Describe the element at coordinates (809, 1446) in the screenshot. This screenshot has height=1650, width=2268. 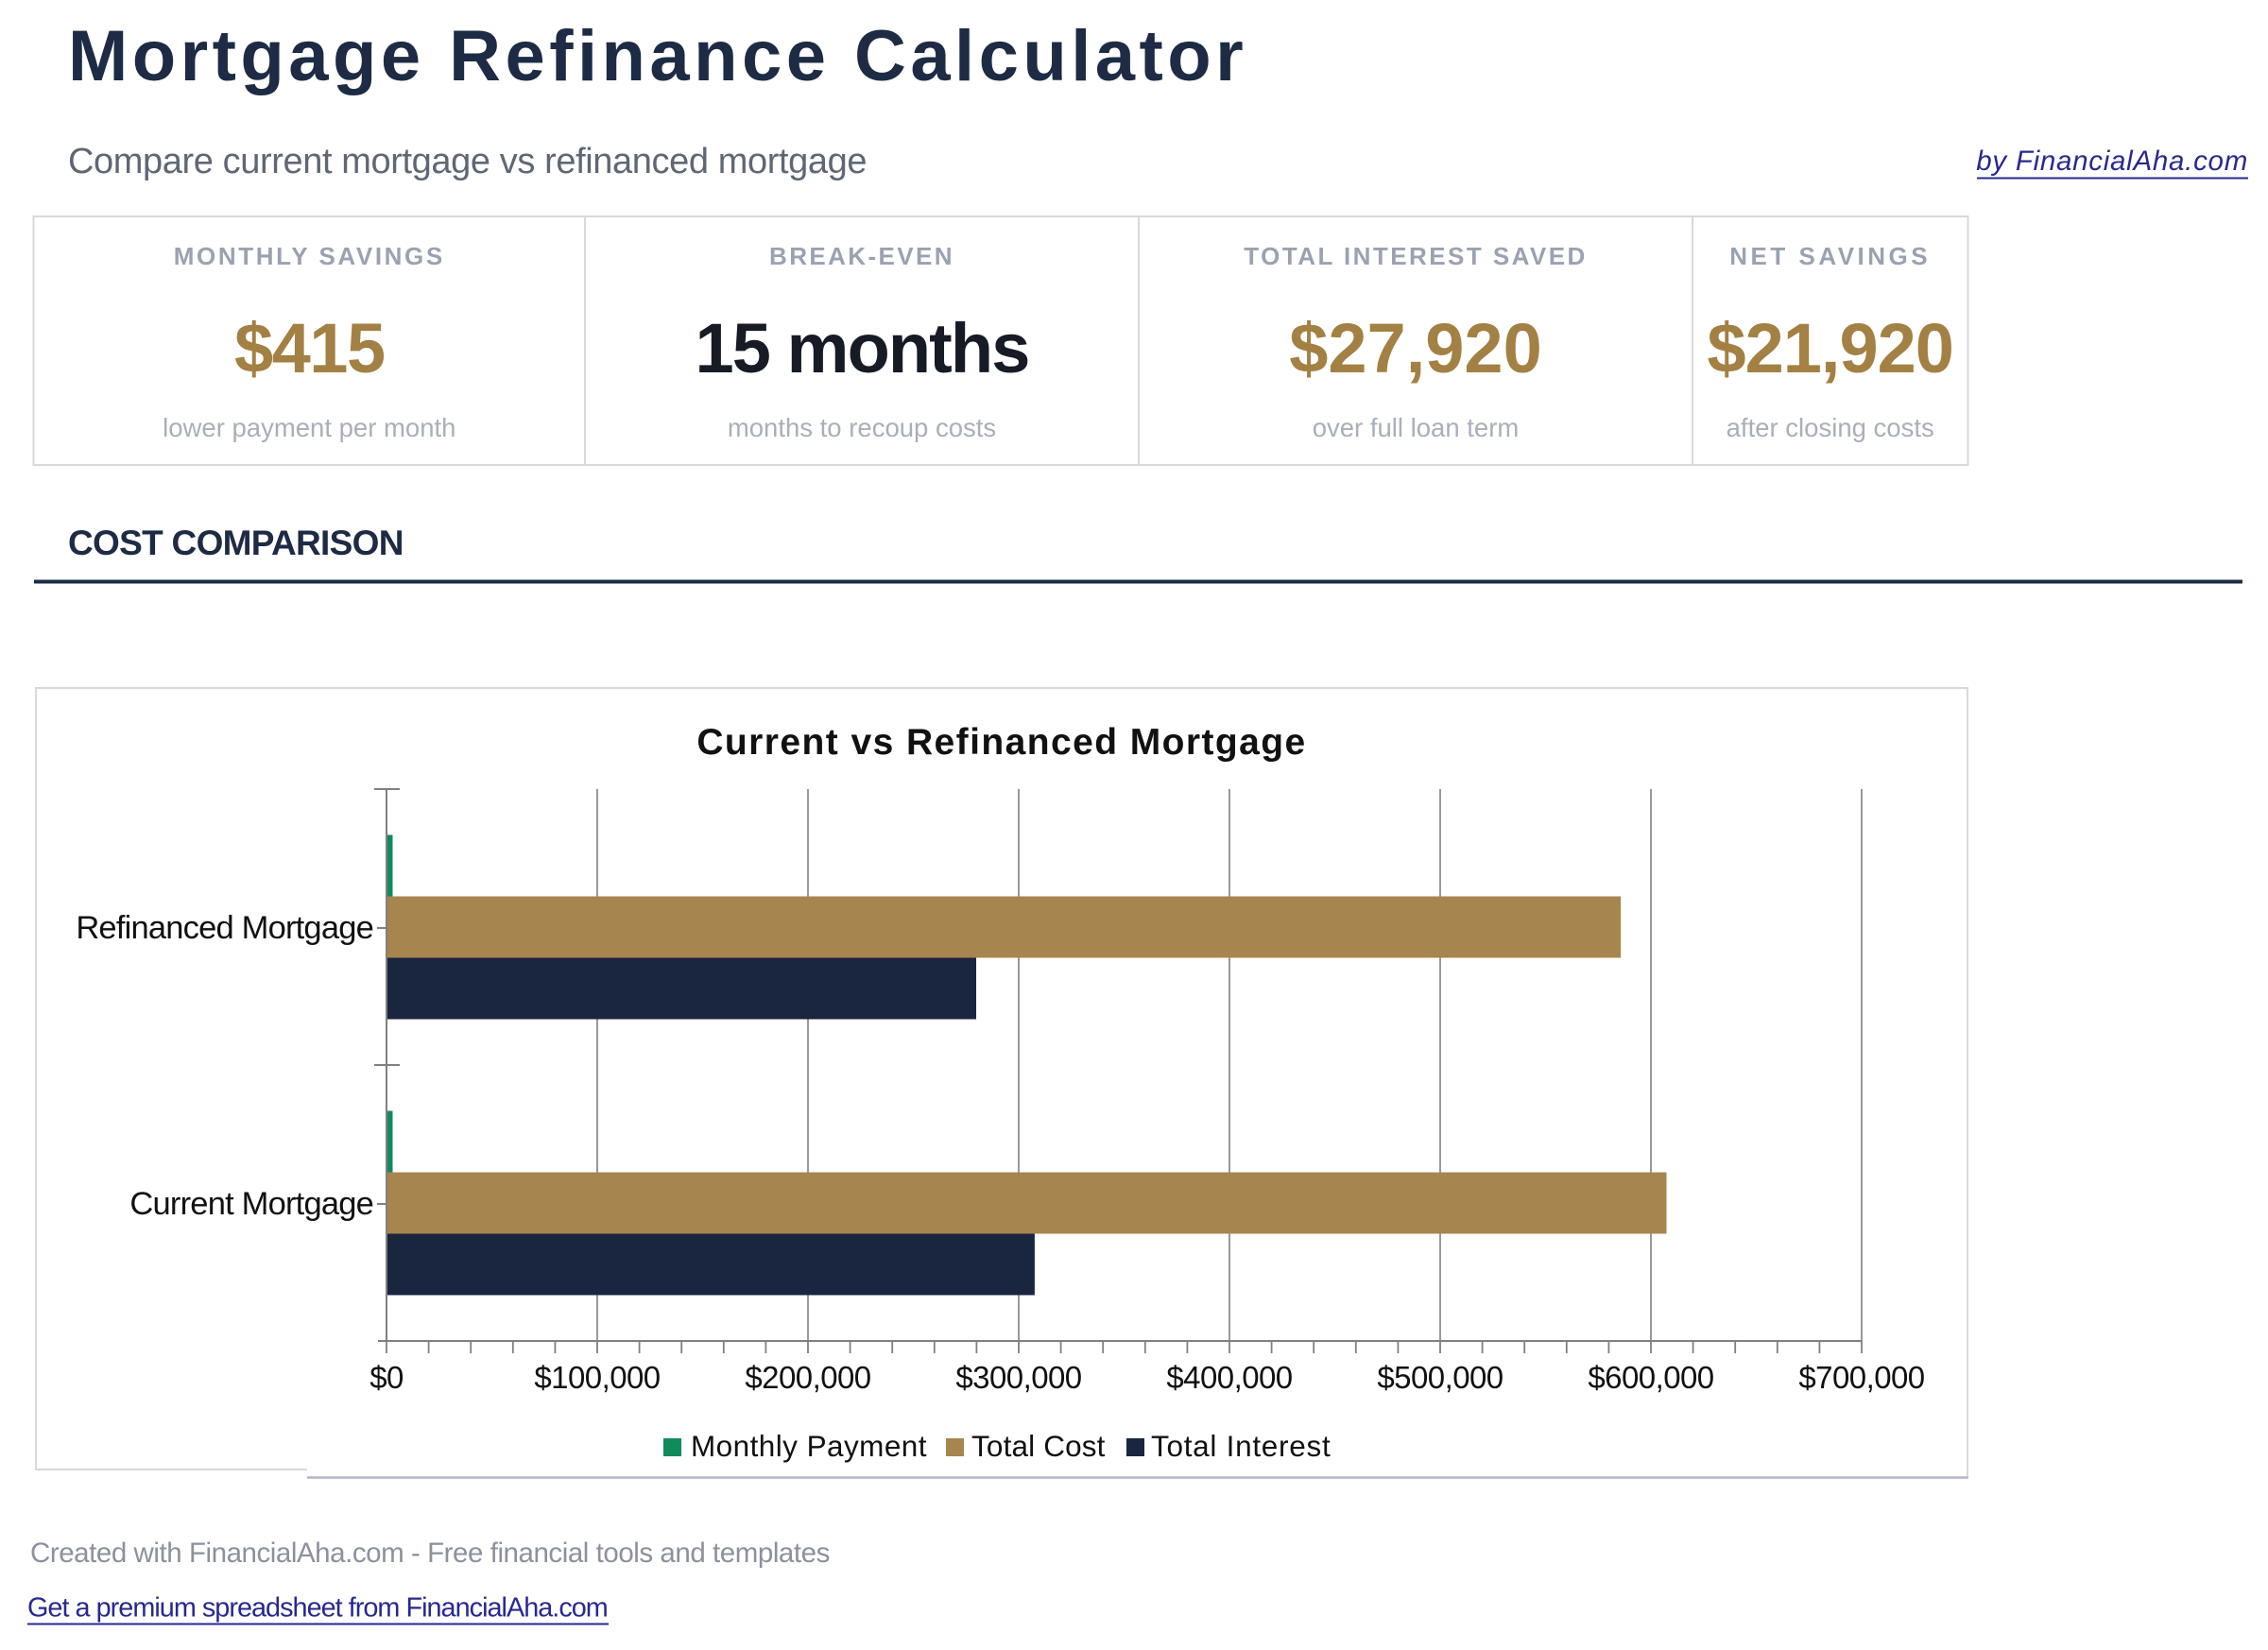
I see `svg-text: Monthly Payment` at that location.